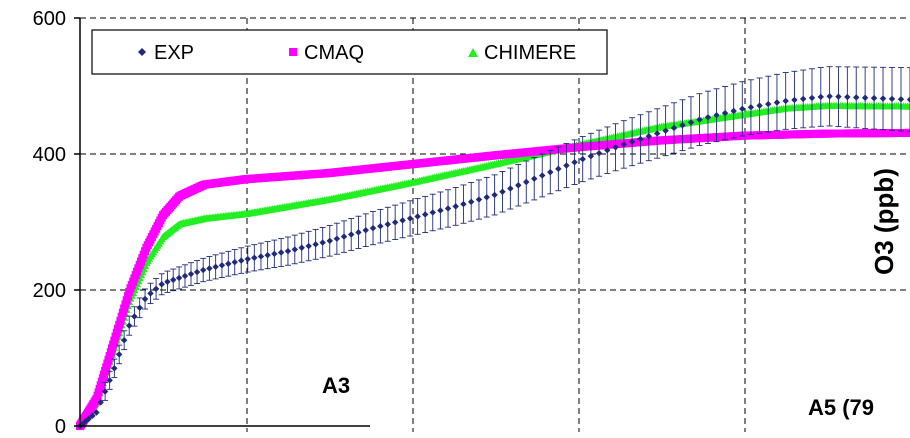  I want to click on legend-box, so click(349, 52).